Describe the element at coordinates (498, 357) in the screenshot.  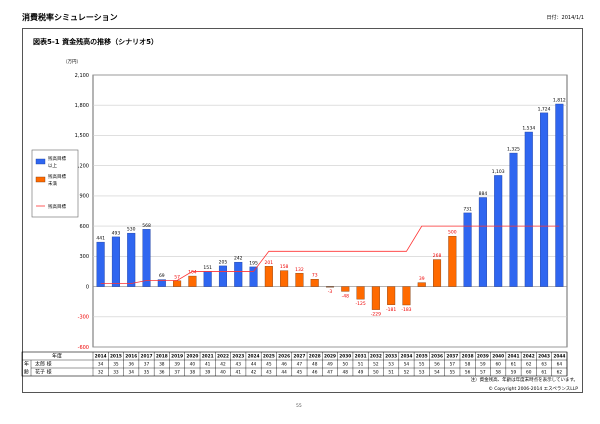
I see `table-year: 2040` at that location.